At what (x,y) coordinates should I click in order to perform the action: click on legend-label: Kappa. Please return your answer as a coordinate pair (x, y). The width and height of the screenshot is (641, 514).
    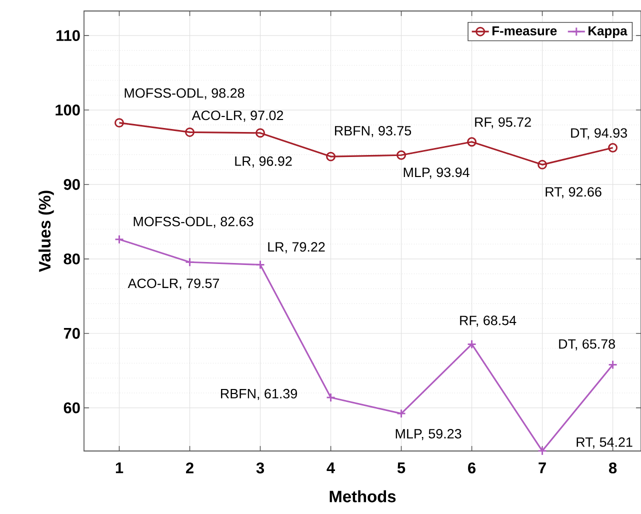
    Looking at the image, I should click on (608, 32).